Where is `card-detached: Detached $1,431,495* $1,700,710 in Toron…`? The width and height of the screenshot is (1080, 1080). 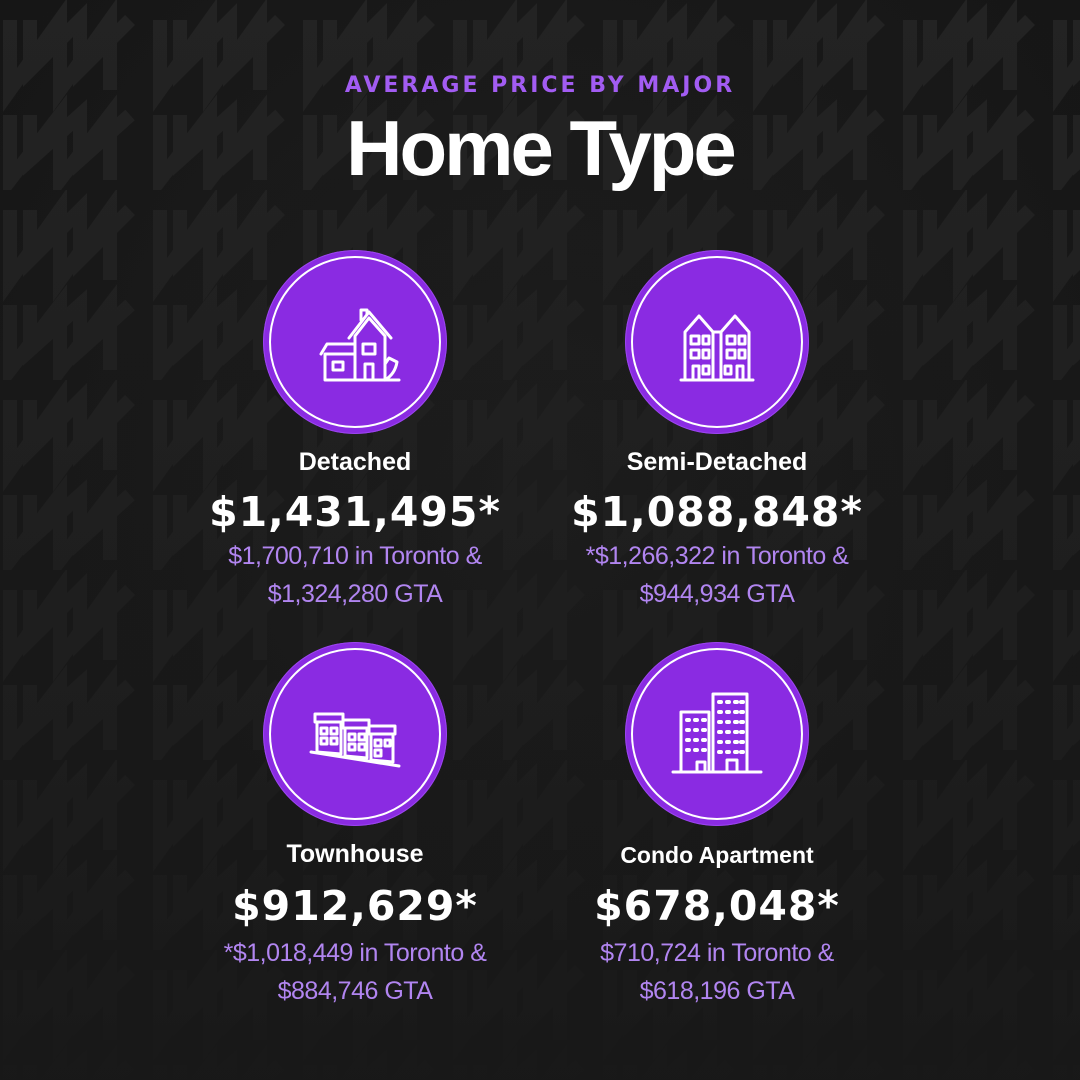
card-detached: Detached $1,431,495* $1,700,710 in Toron… is located at coordinates (355, 435).